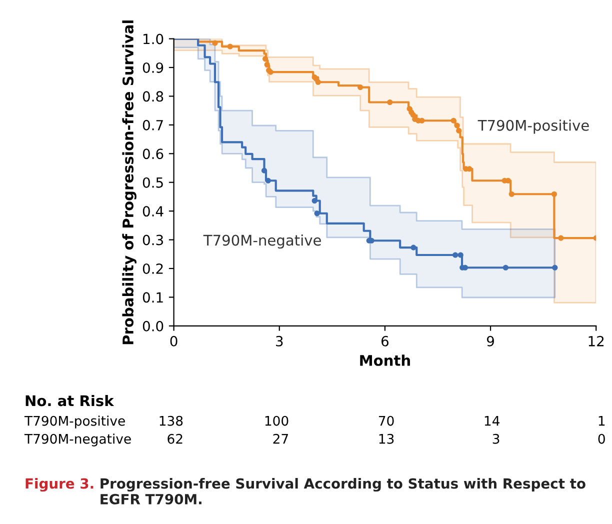 The image size is (612, 524). What do you see at coordinates (533, 127) in the screenshot?
I see `series-label: T790M-positive` at bounding box center [533, 127].